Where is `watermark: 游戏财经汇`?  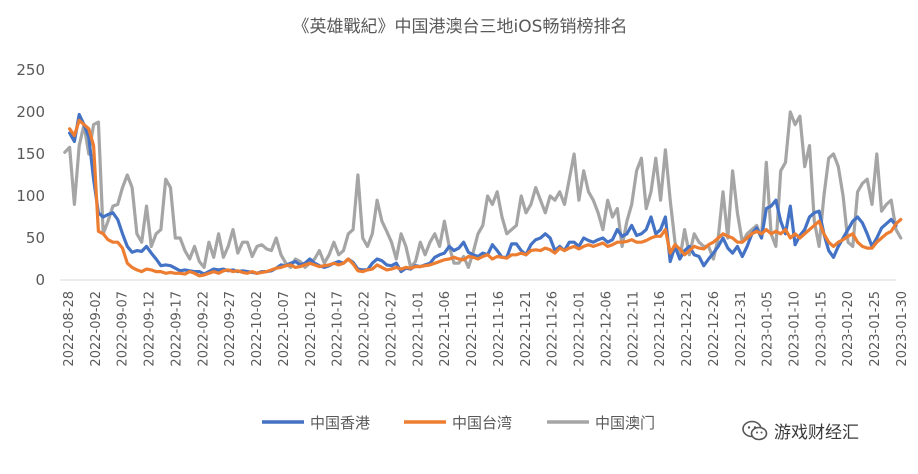 watermark: 游戏财经汇 is located at coordinates (800, 430).